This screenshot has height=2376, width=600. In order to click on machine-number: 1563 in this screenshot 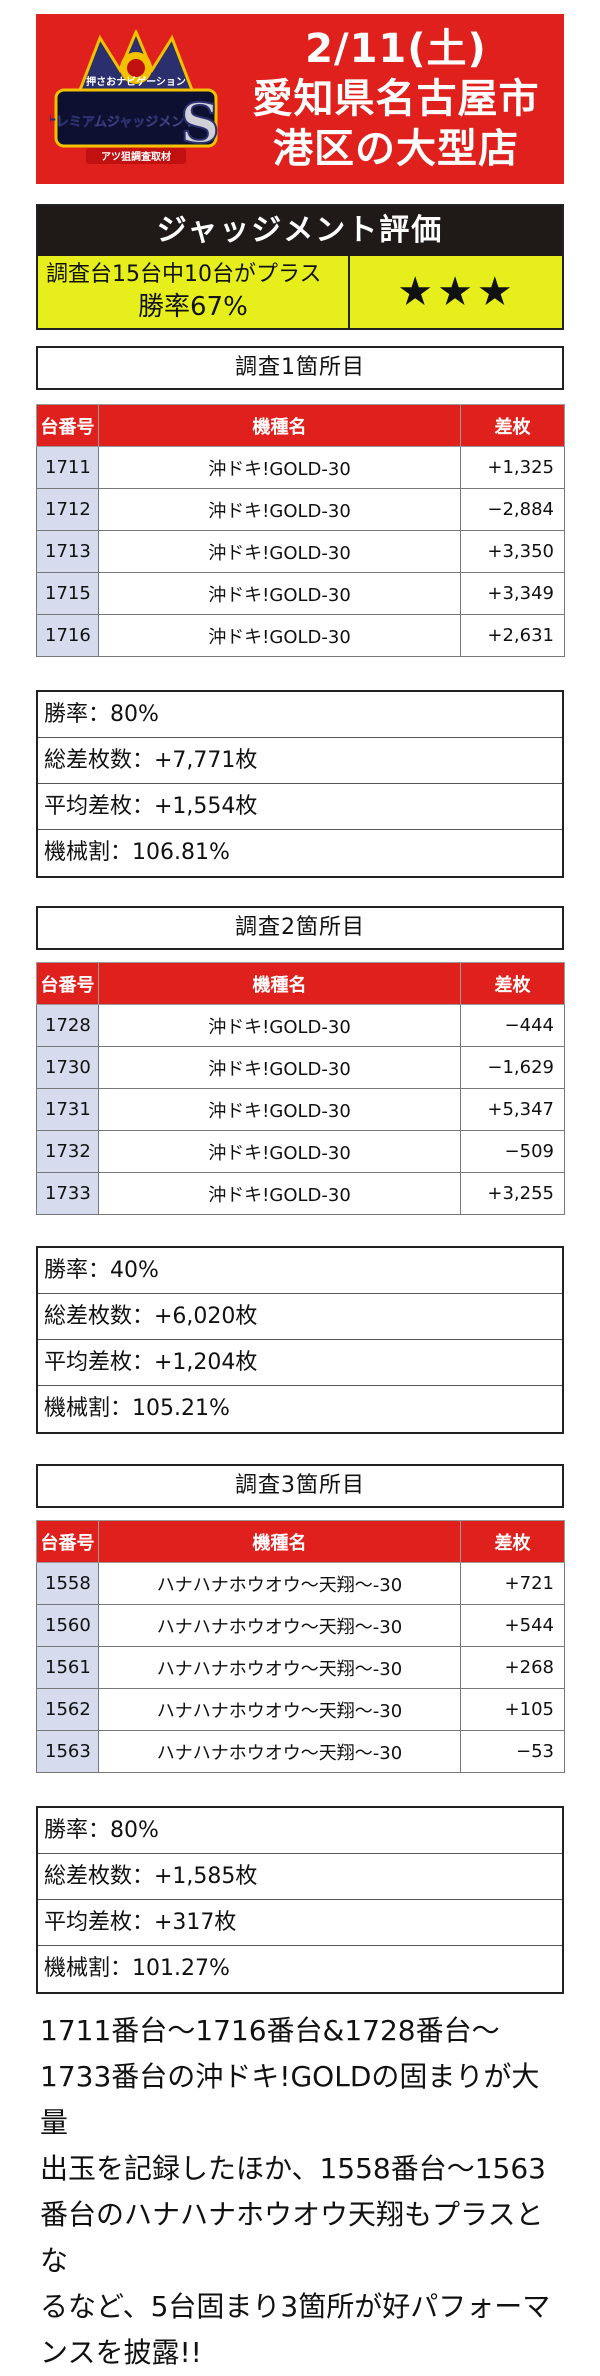, I will do `click(67, 1751)`.